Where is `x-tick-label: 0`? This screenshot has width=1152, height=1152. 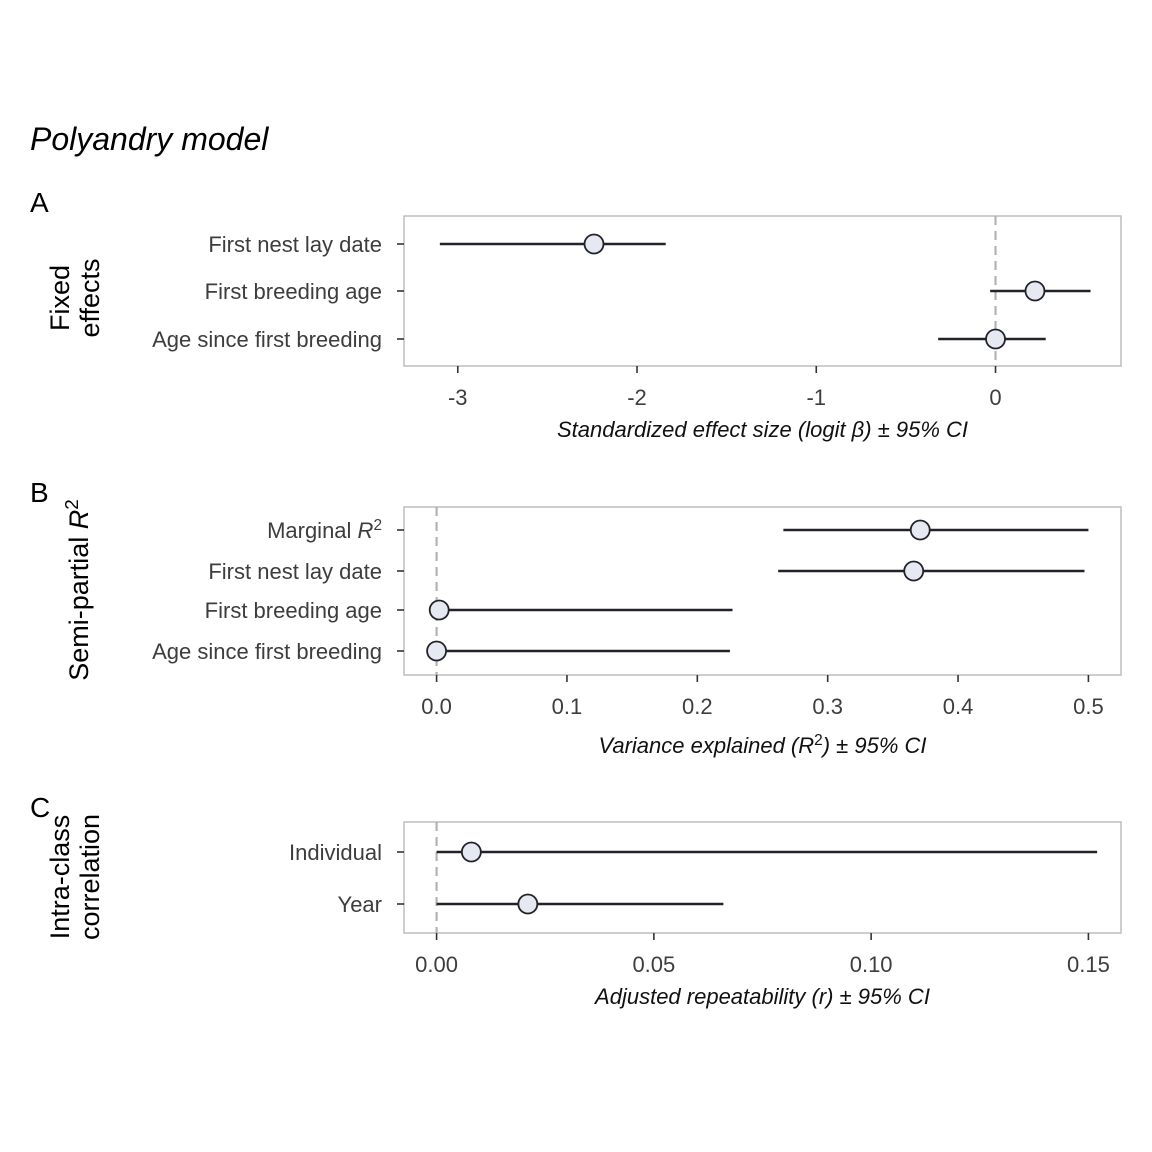
x-tick-label: 0 is located at coordinates (995, 397).